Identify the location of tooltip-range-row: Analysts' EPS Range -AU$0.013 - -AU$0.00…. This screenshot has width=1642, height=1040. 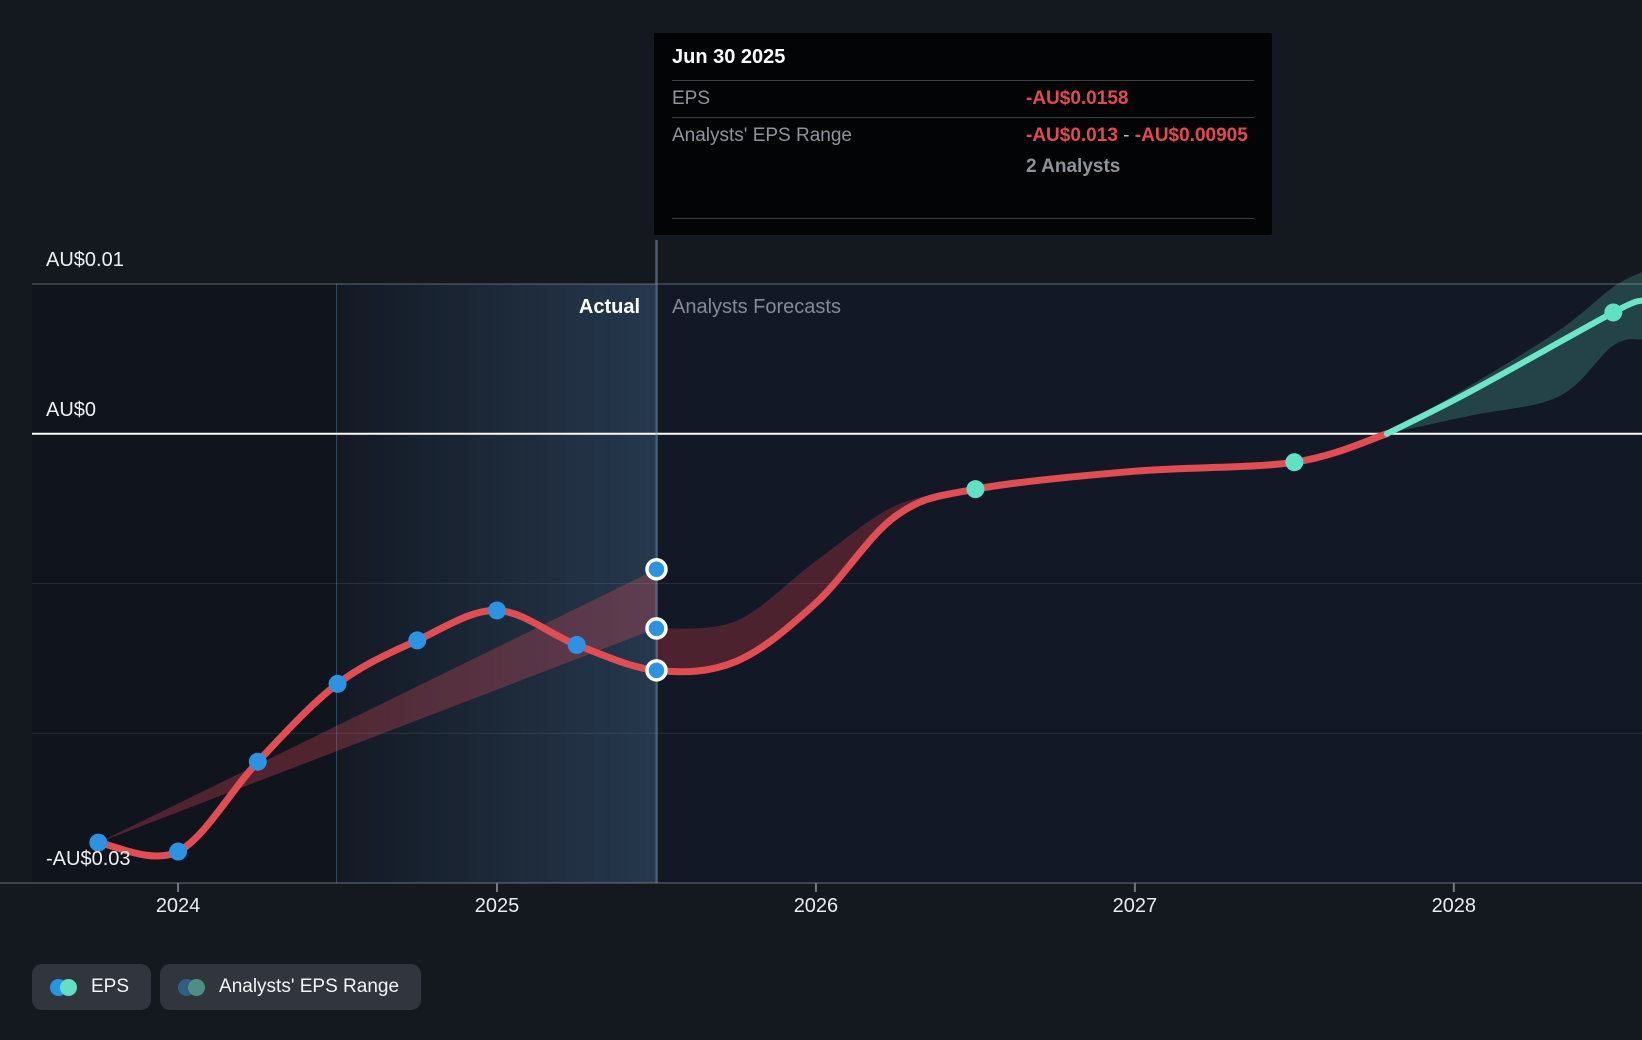
(963, 135).